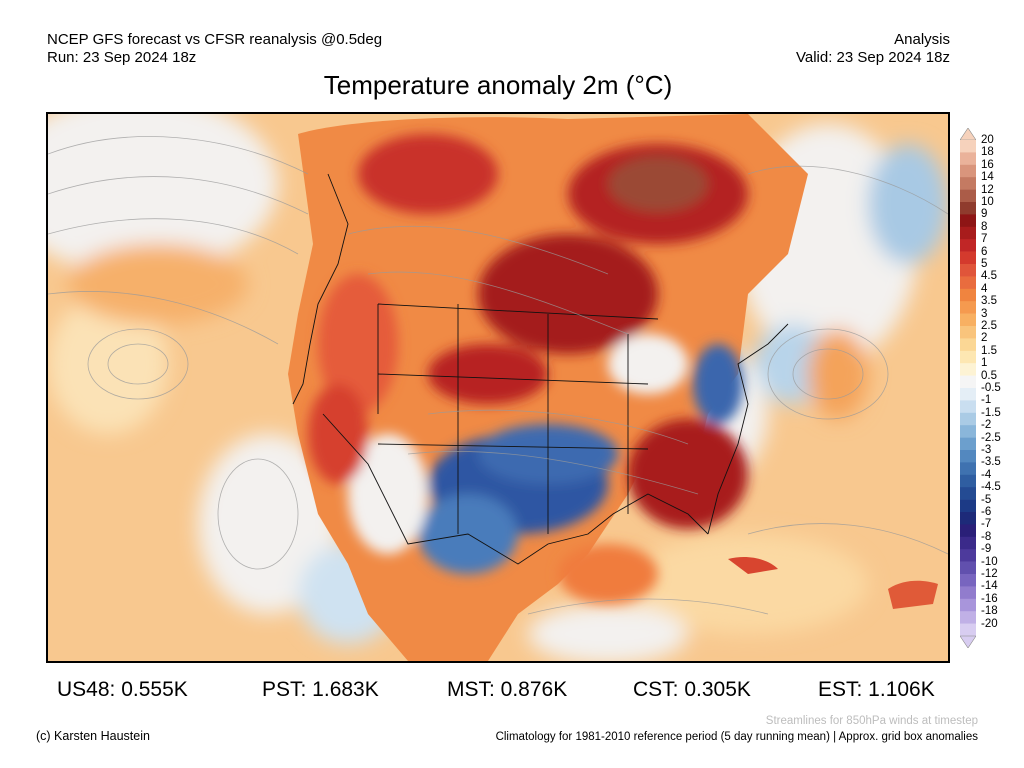  I want to click on stat-pst: PST: 1.683K, so click(320, 689).